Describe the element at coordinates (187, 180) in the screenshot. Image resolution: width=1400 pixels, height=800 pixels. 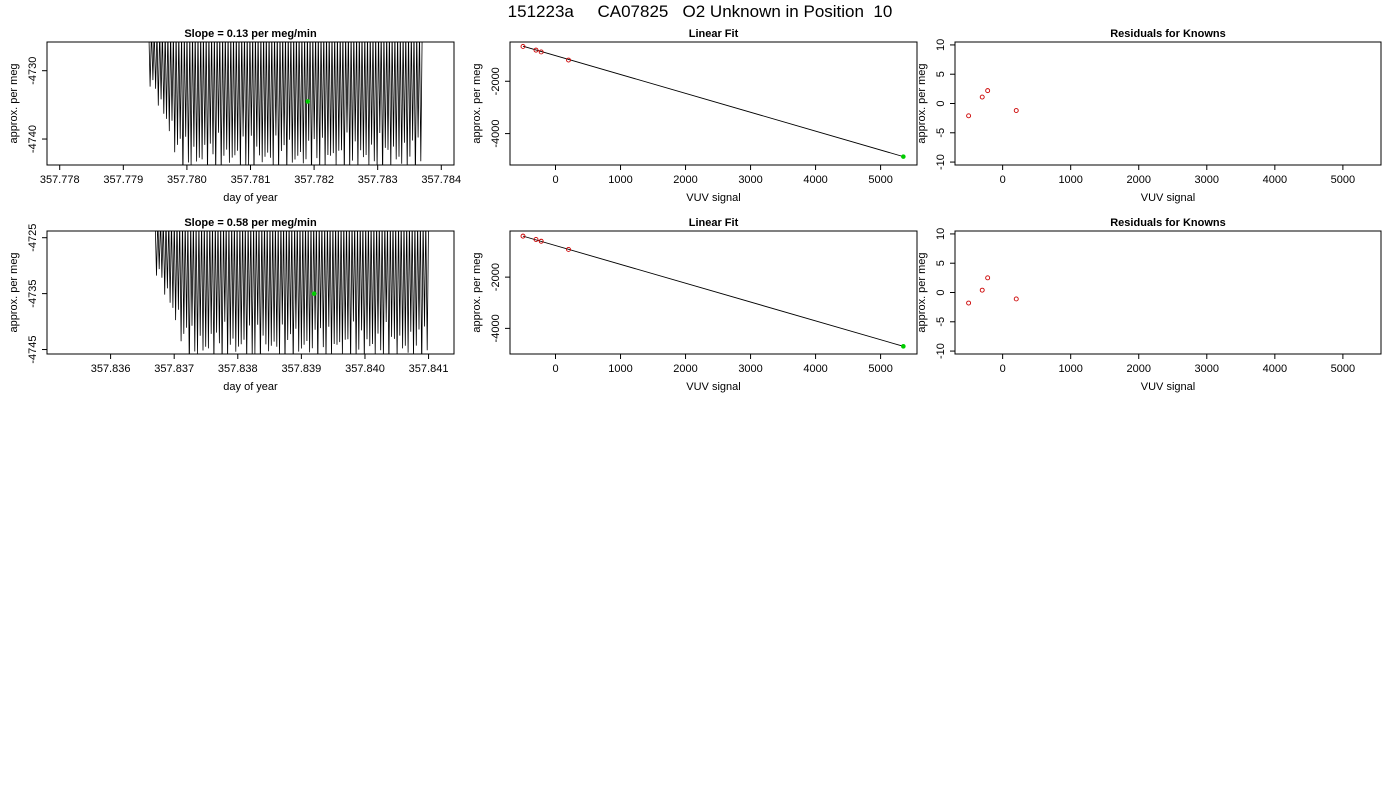
I see `x-tick-label: 357.780` at that location.